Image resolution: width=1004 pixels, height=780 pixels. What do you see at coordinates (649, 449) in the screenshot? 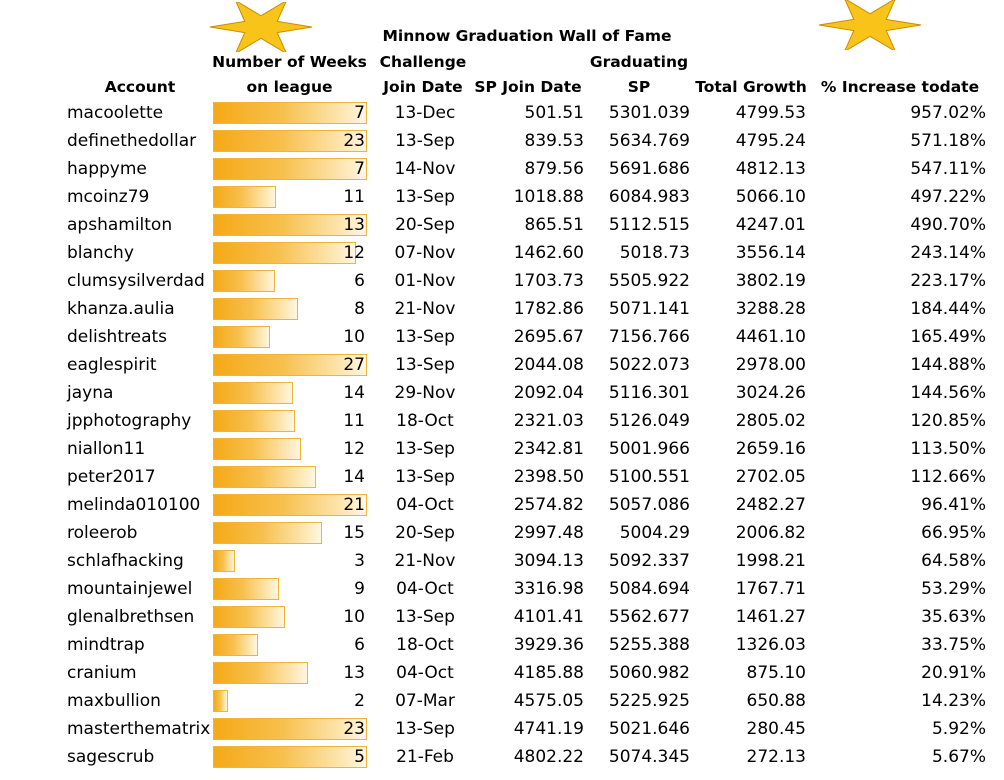
I see `graduating-sp-cell: 5001.966` at bounding box center [649, 449].